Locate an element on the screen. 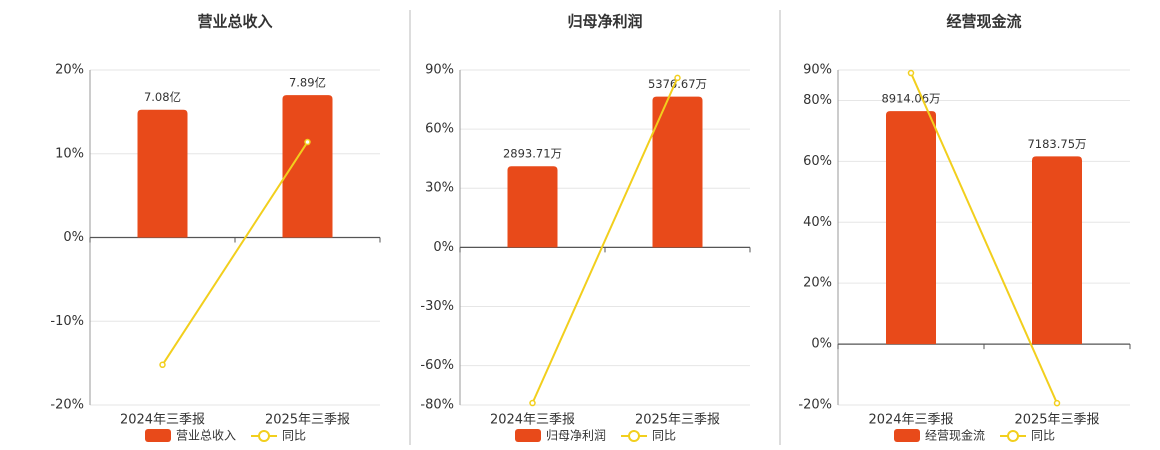 The width and height of the screenshot is (1160, 450). y-tick-label: 80% is located at coordinates (817, 100).